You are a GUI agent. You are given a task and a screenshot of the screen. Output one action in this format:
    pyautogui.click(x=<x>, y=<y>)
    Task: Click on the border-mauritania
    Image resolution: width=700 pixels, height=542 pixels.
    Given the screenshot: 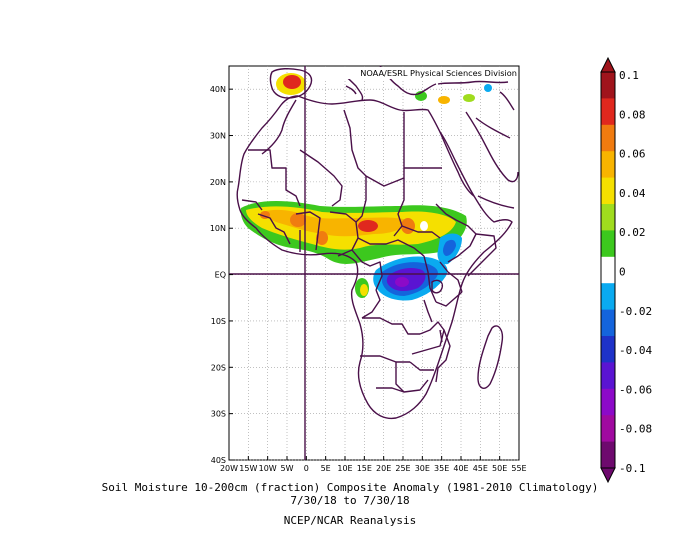 What is the action you would take?
    pyautogui.click(x=274, y=178)
    